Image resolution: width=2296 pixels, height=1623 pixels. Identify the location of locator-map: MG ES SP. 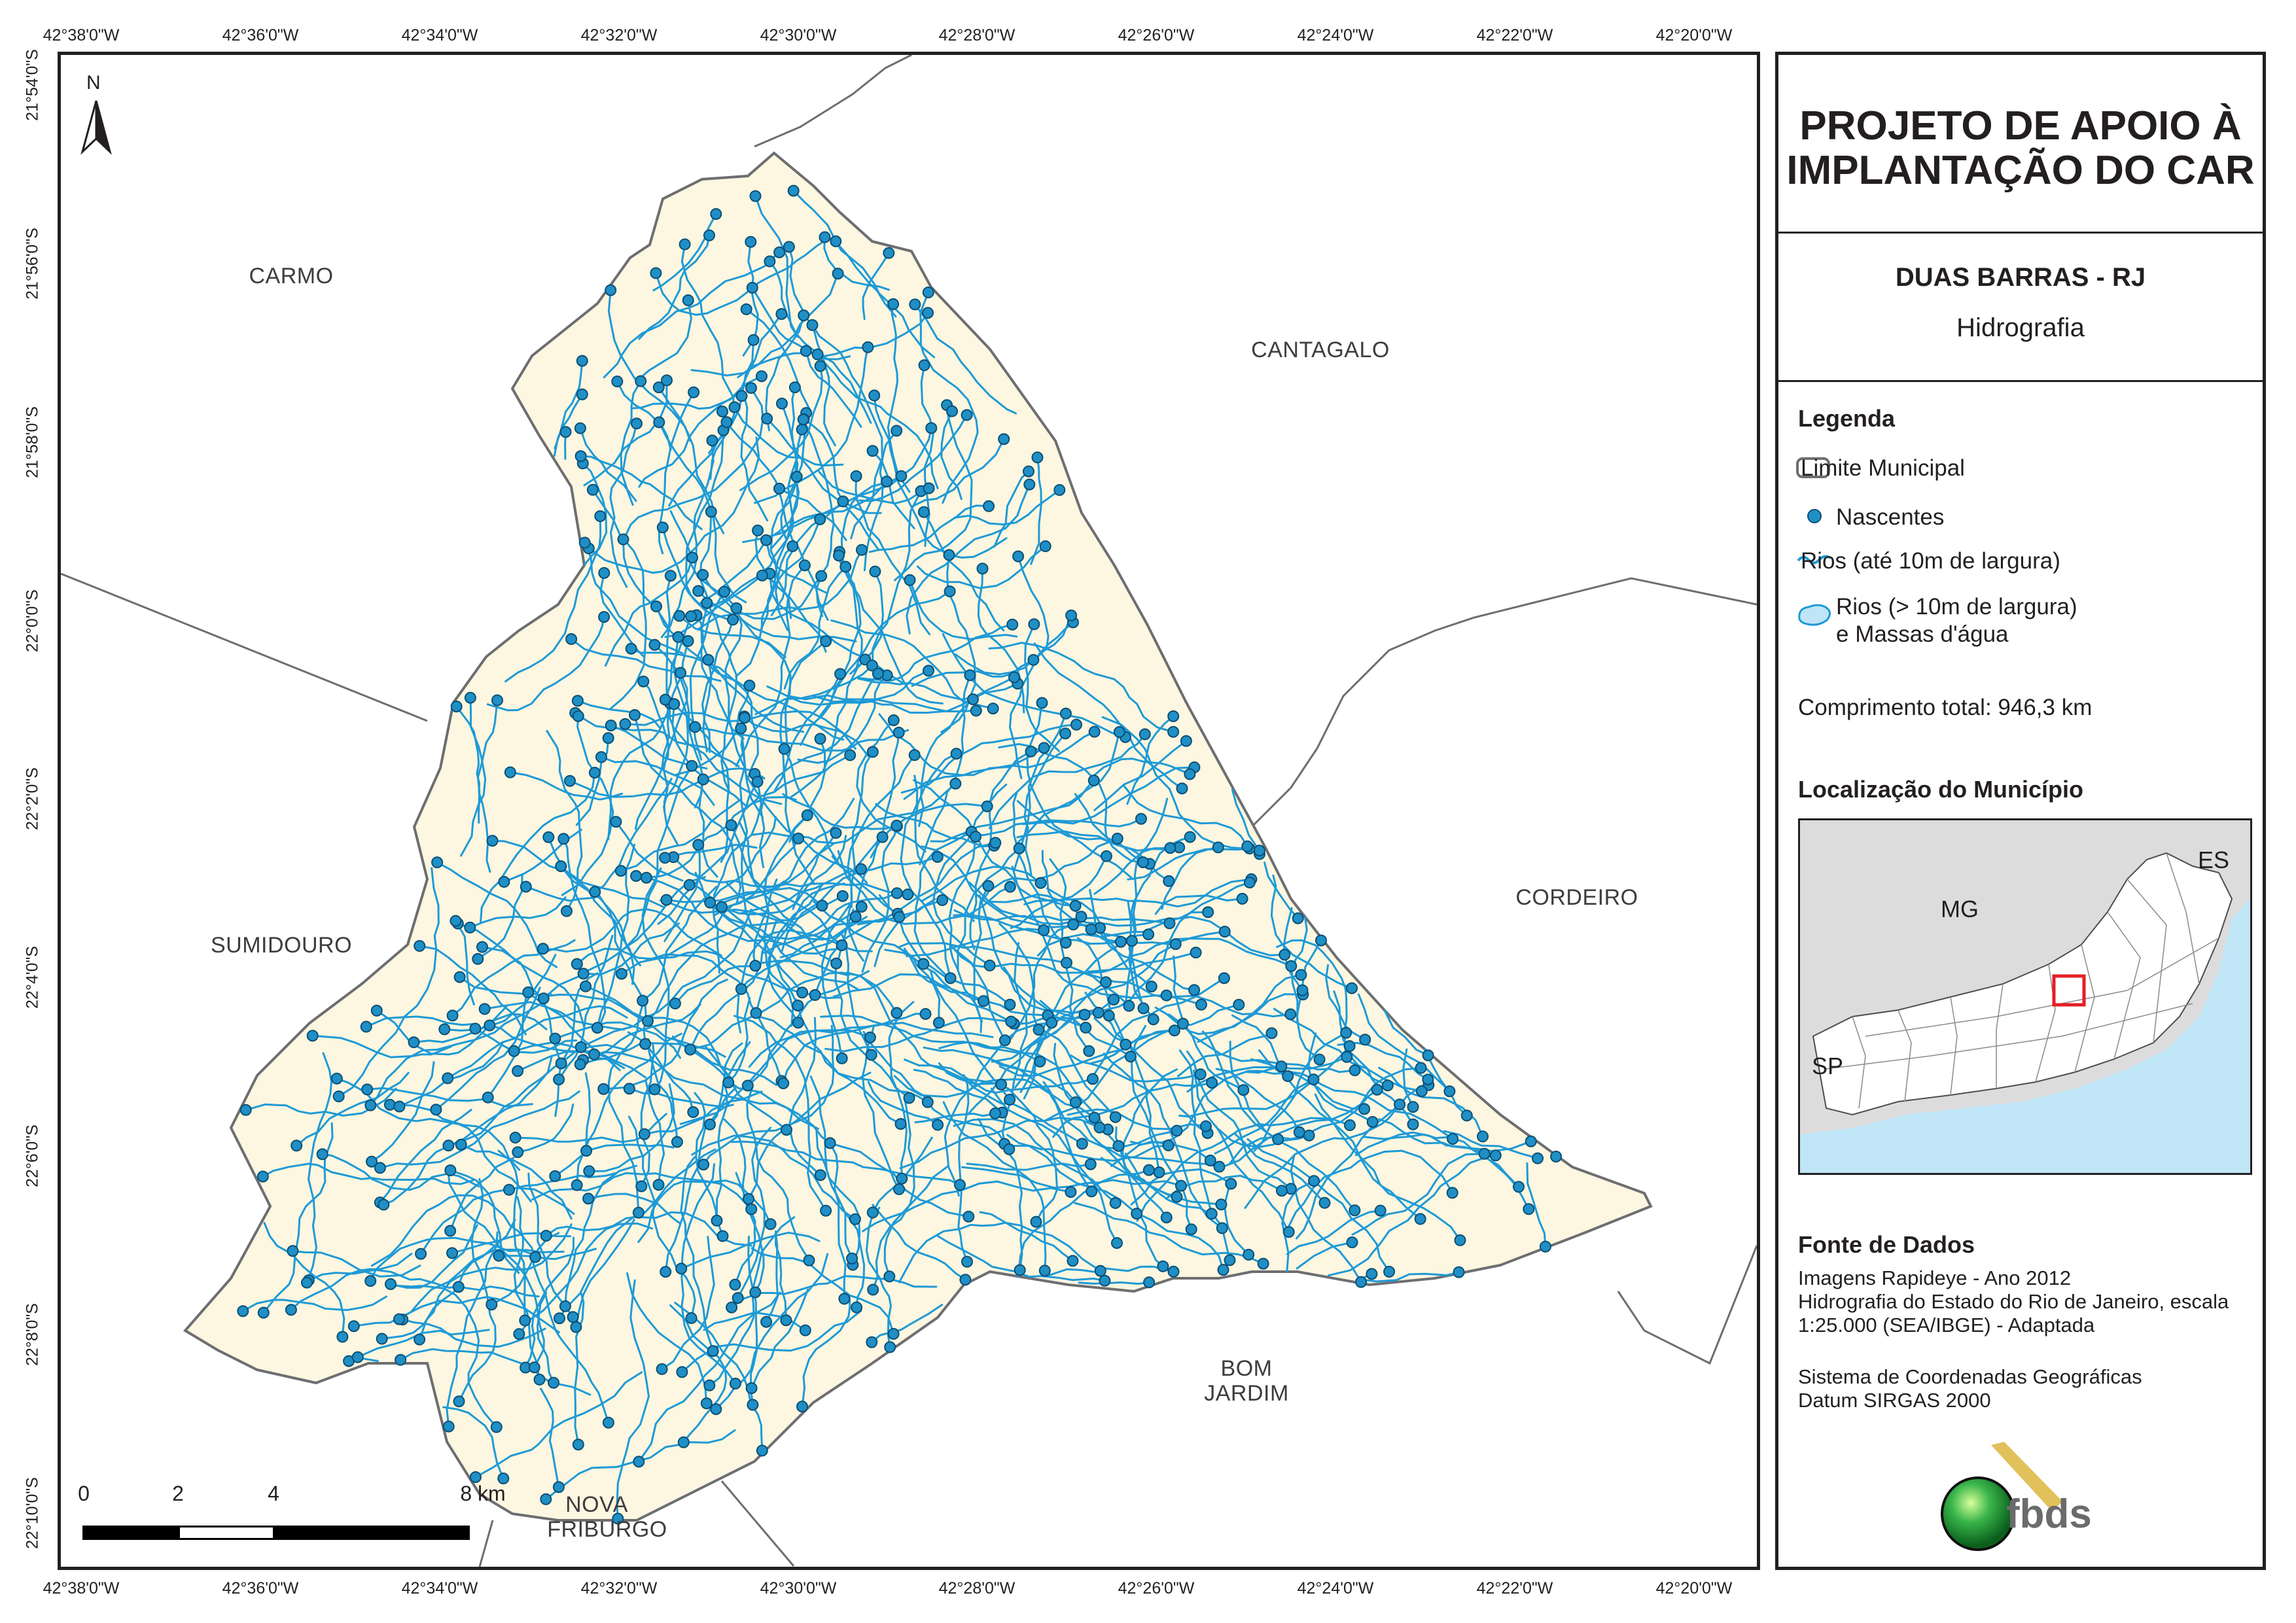
(2025, 997).